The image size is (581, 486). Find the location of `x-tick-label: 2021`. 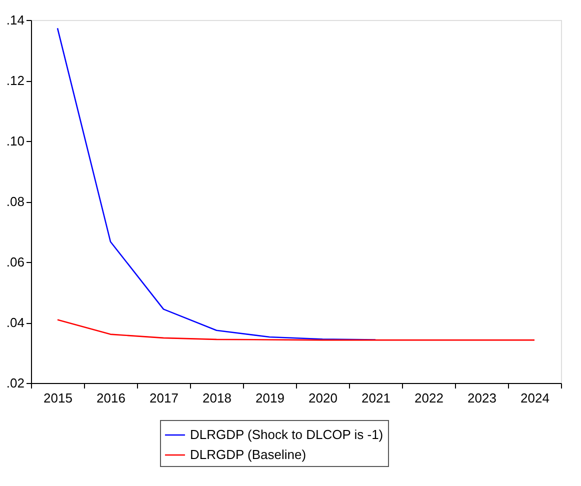

x-tick-label: 2021 is located at coordinates (376, 398).